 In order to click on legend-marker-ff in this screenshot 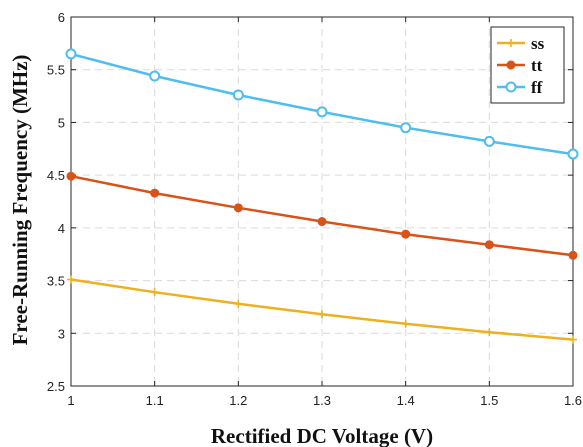, I will do `click(511, 87)`.